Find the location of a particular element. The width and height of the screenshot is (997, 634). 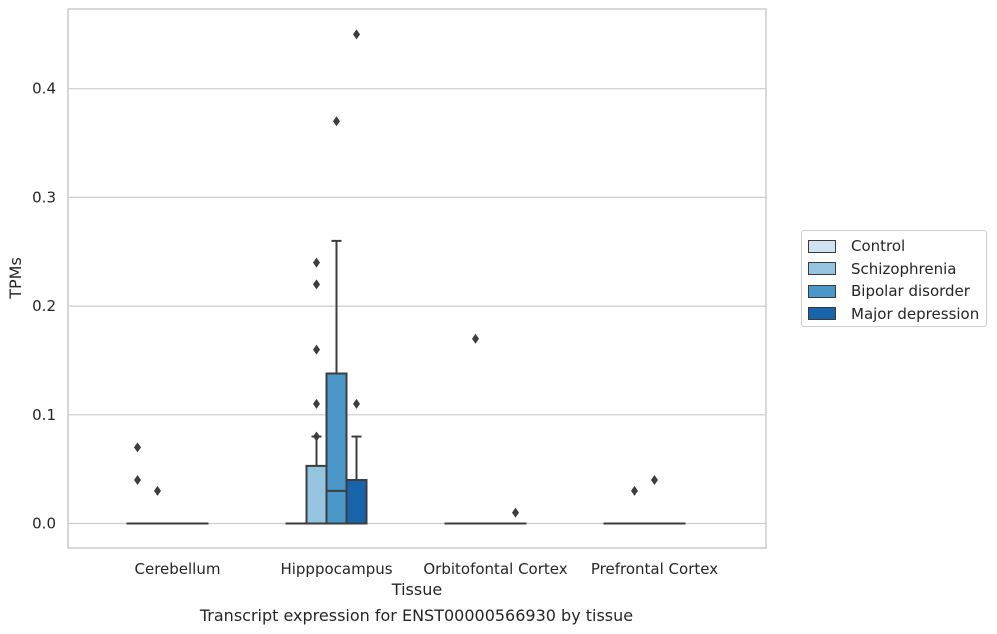

y-tick-label: 0.3 is located at coordinates (44, 197).